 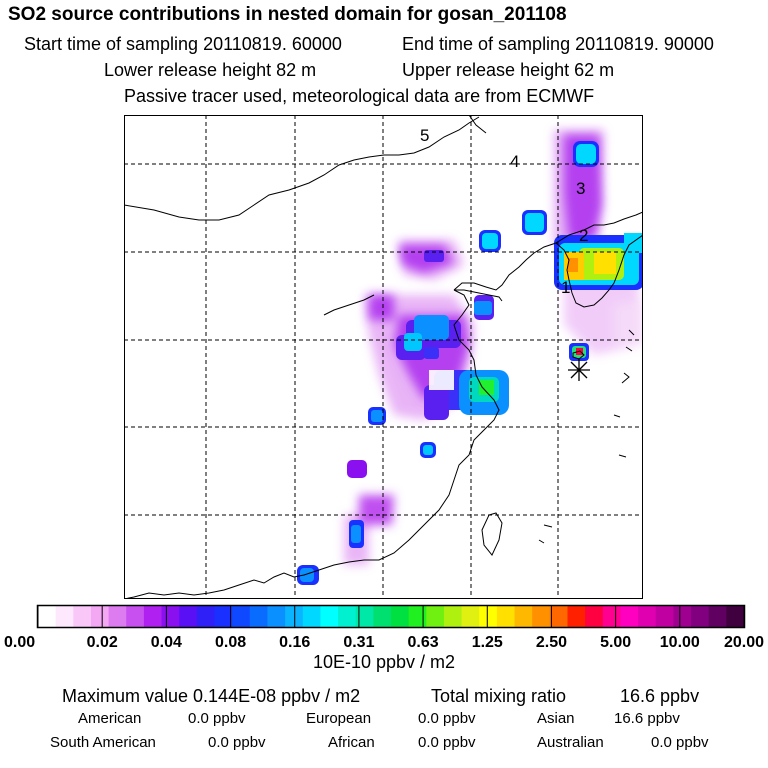 What do you see at coordinates (423, 642) in the screenshot?
I see `colorbar-tick-label: 0.63` at bounding box center [423, 642].